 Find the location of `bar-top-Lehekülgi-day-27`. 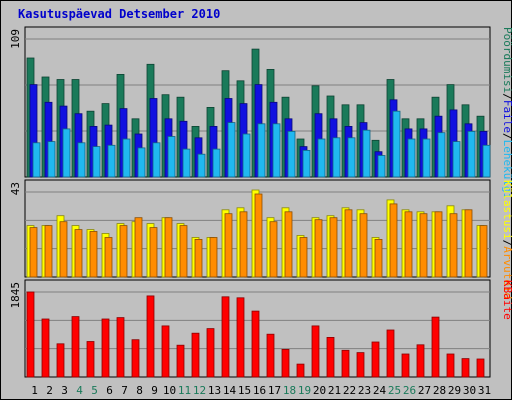

bar-top-Lehekülgi-day-27 is located at coordinates (426, 158).